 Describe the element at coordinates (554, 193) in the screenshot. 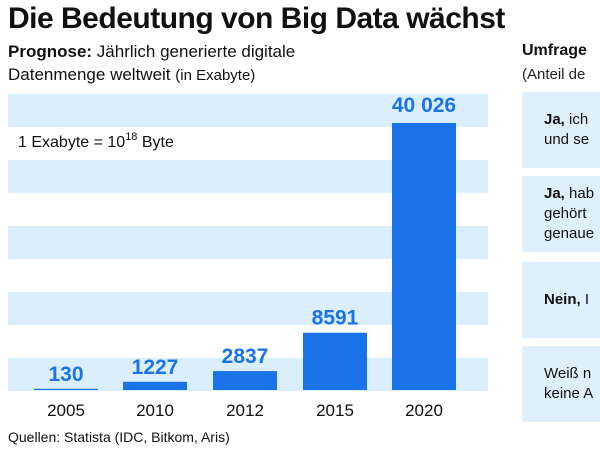

I see `survey-box-2-bold: Ja,` at that location.